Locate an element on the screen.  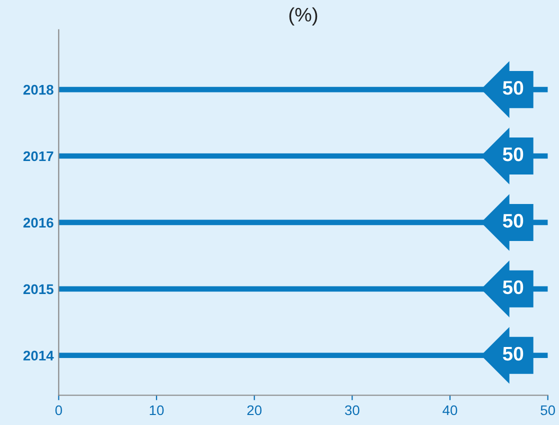
chart-title: (%) is located at coordinates (303, 16).